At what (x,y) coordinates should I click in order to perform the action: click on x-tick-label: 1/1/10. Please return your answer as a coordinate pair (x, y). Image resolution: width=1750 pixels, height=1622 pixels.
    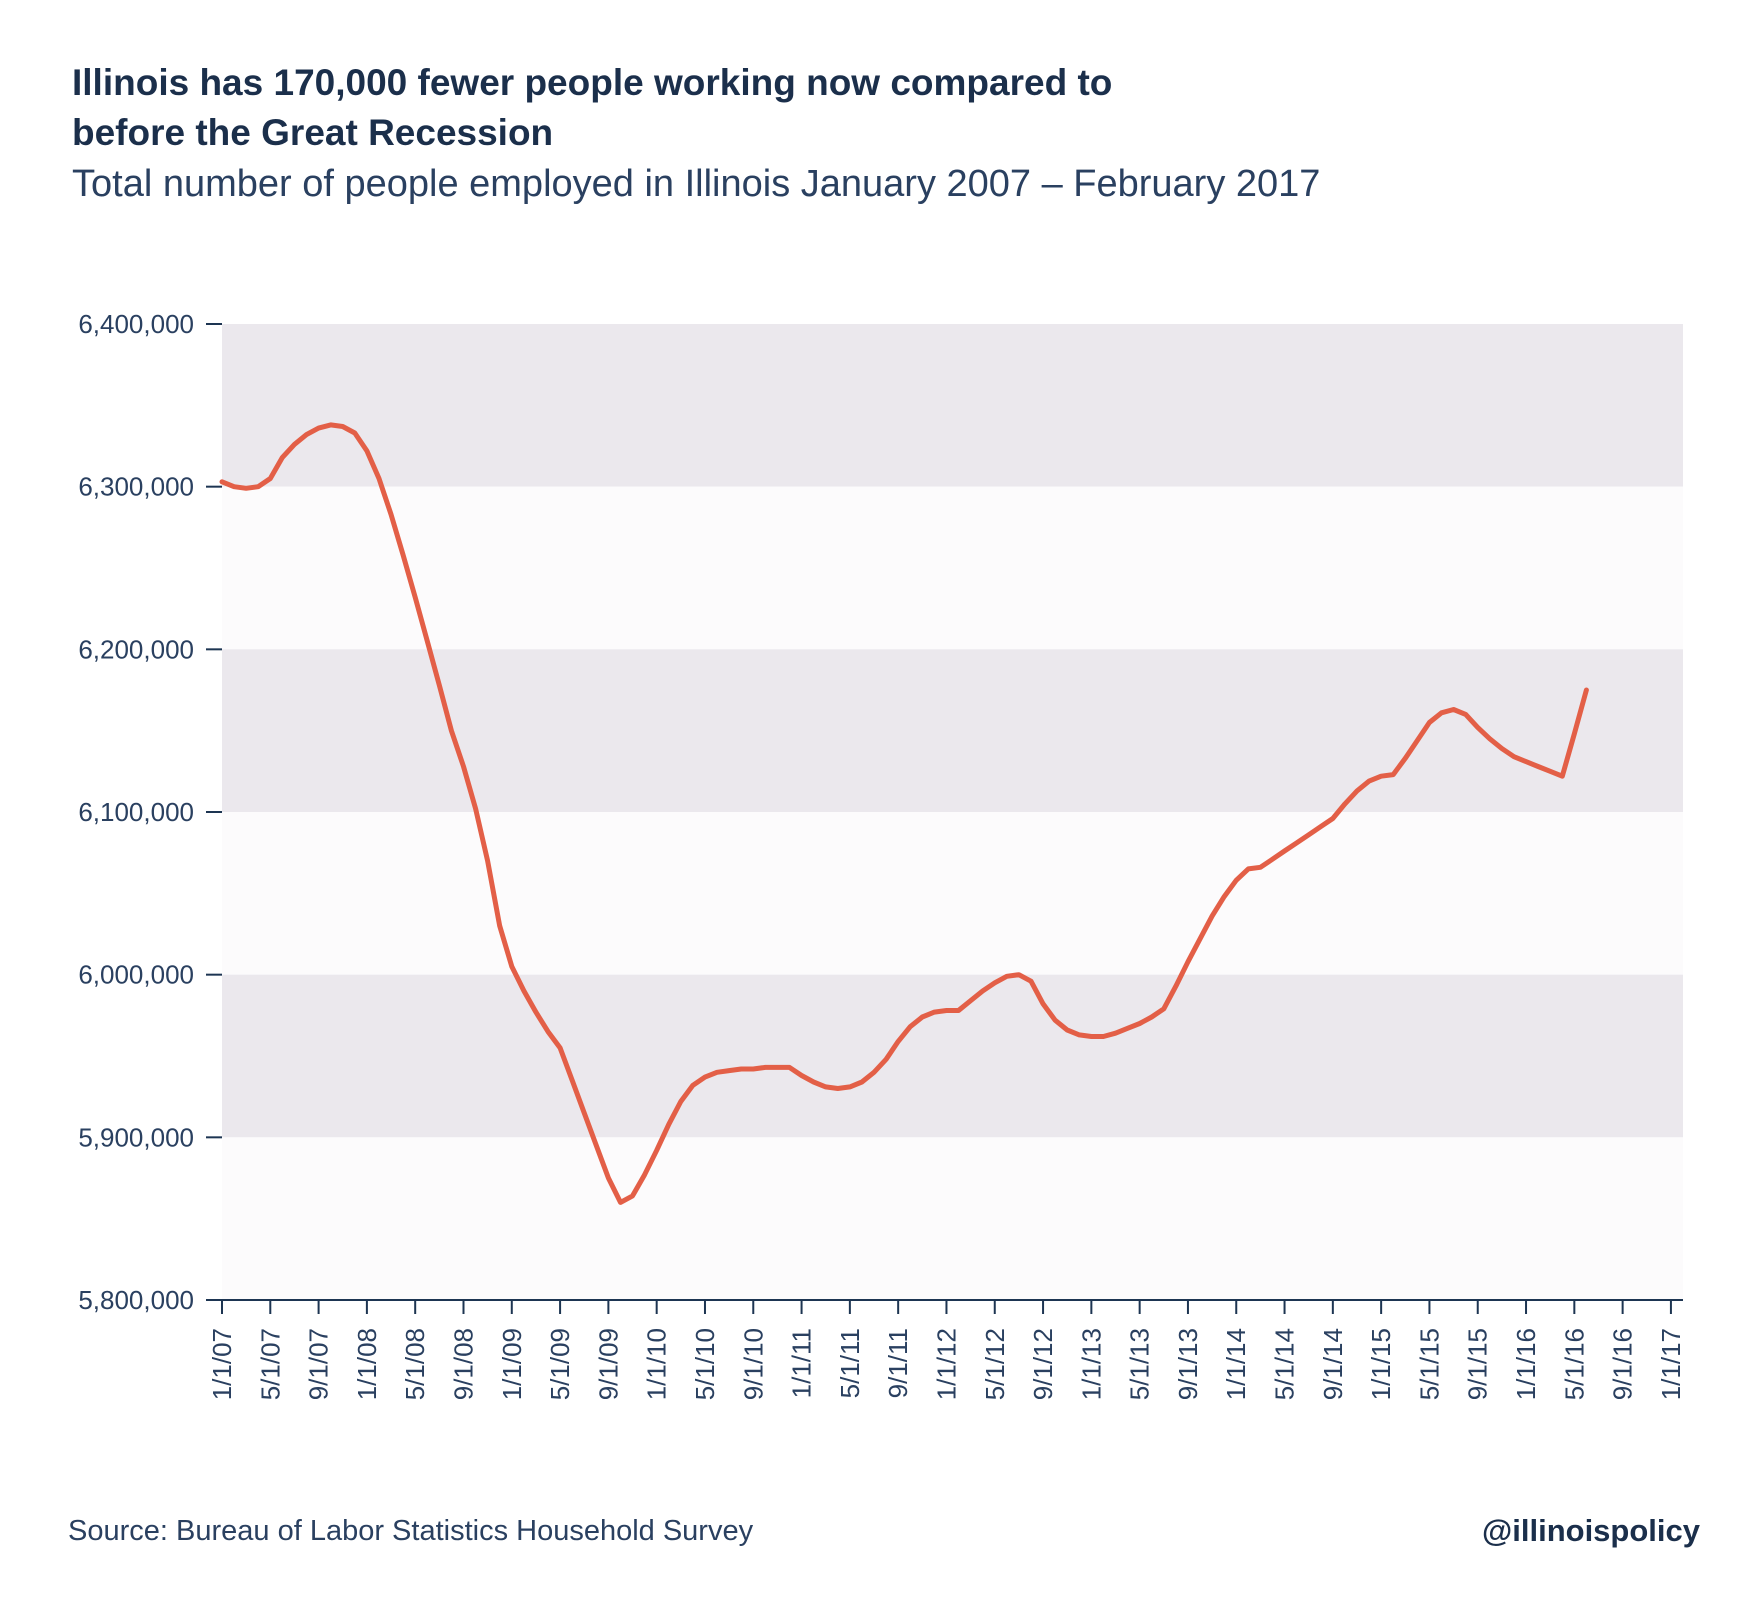
    Looking at the image, I should click on (657, 1364).